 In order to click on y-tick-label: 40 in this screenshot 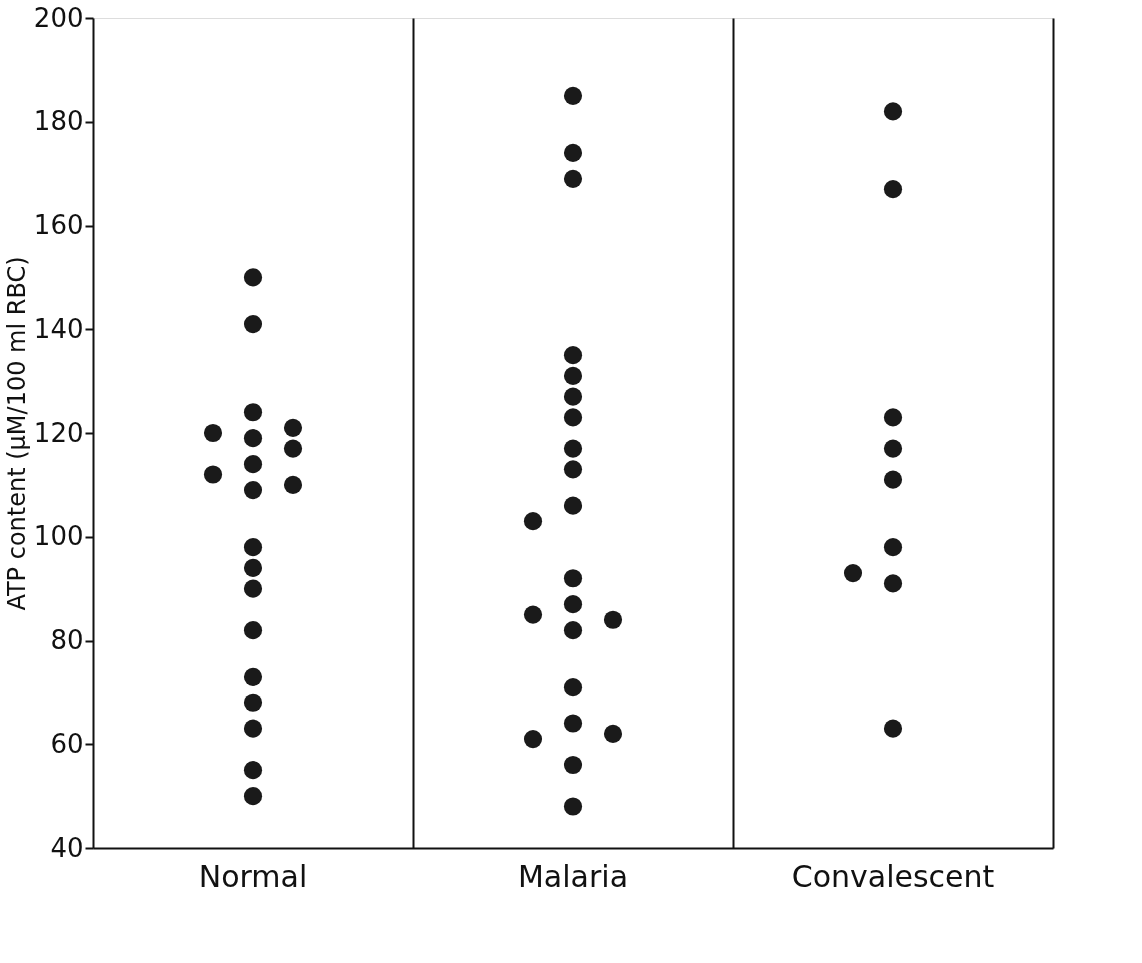, I will do `click(67, 847)`.